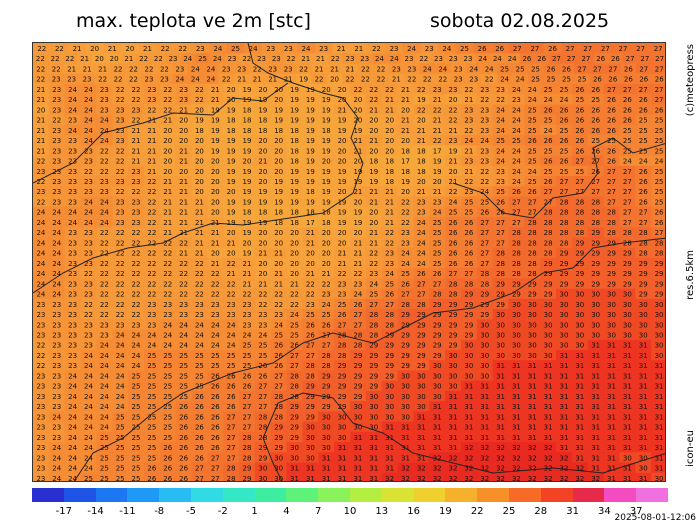 The image size is (700, 525). I want to click on legend-tick: 34, so click(604, 511).